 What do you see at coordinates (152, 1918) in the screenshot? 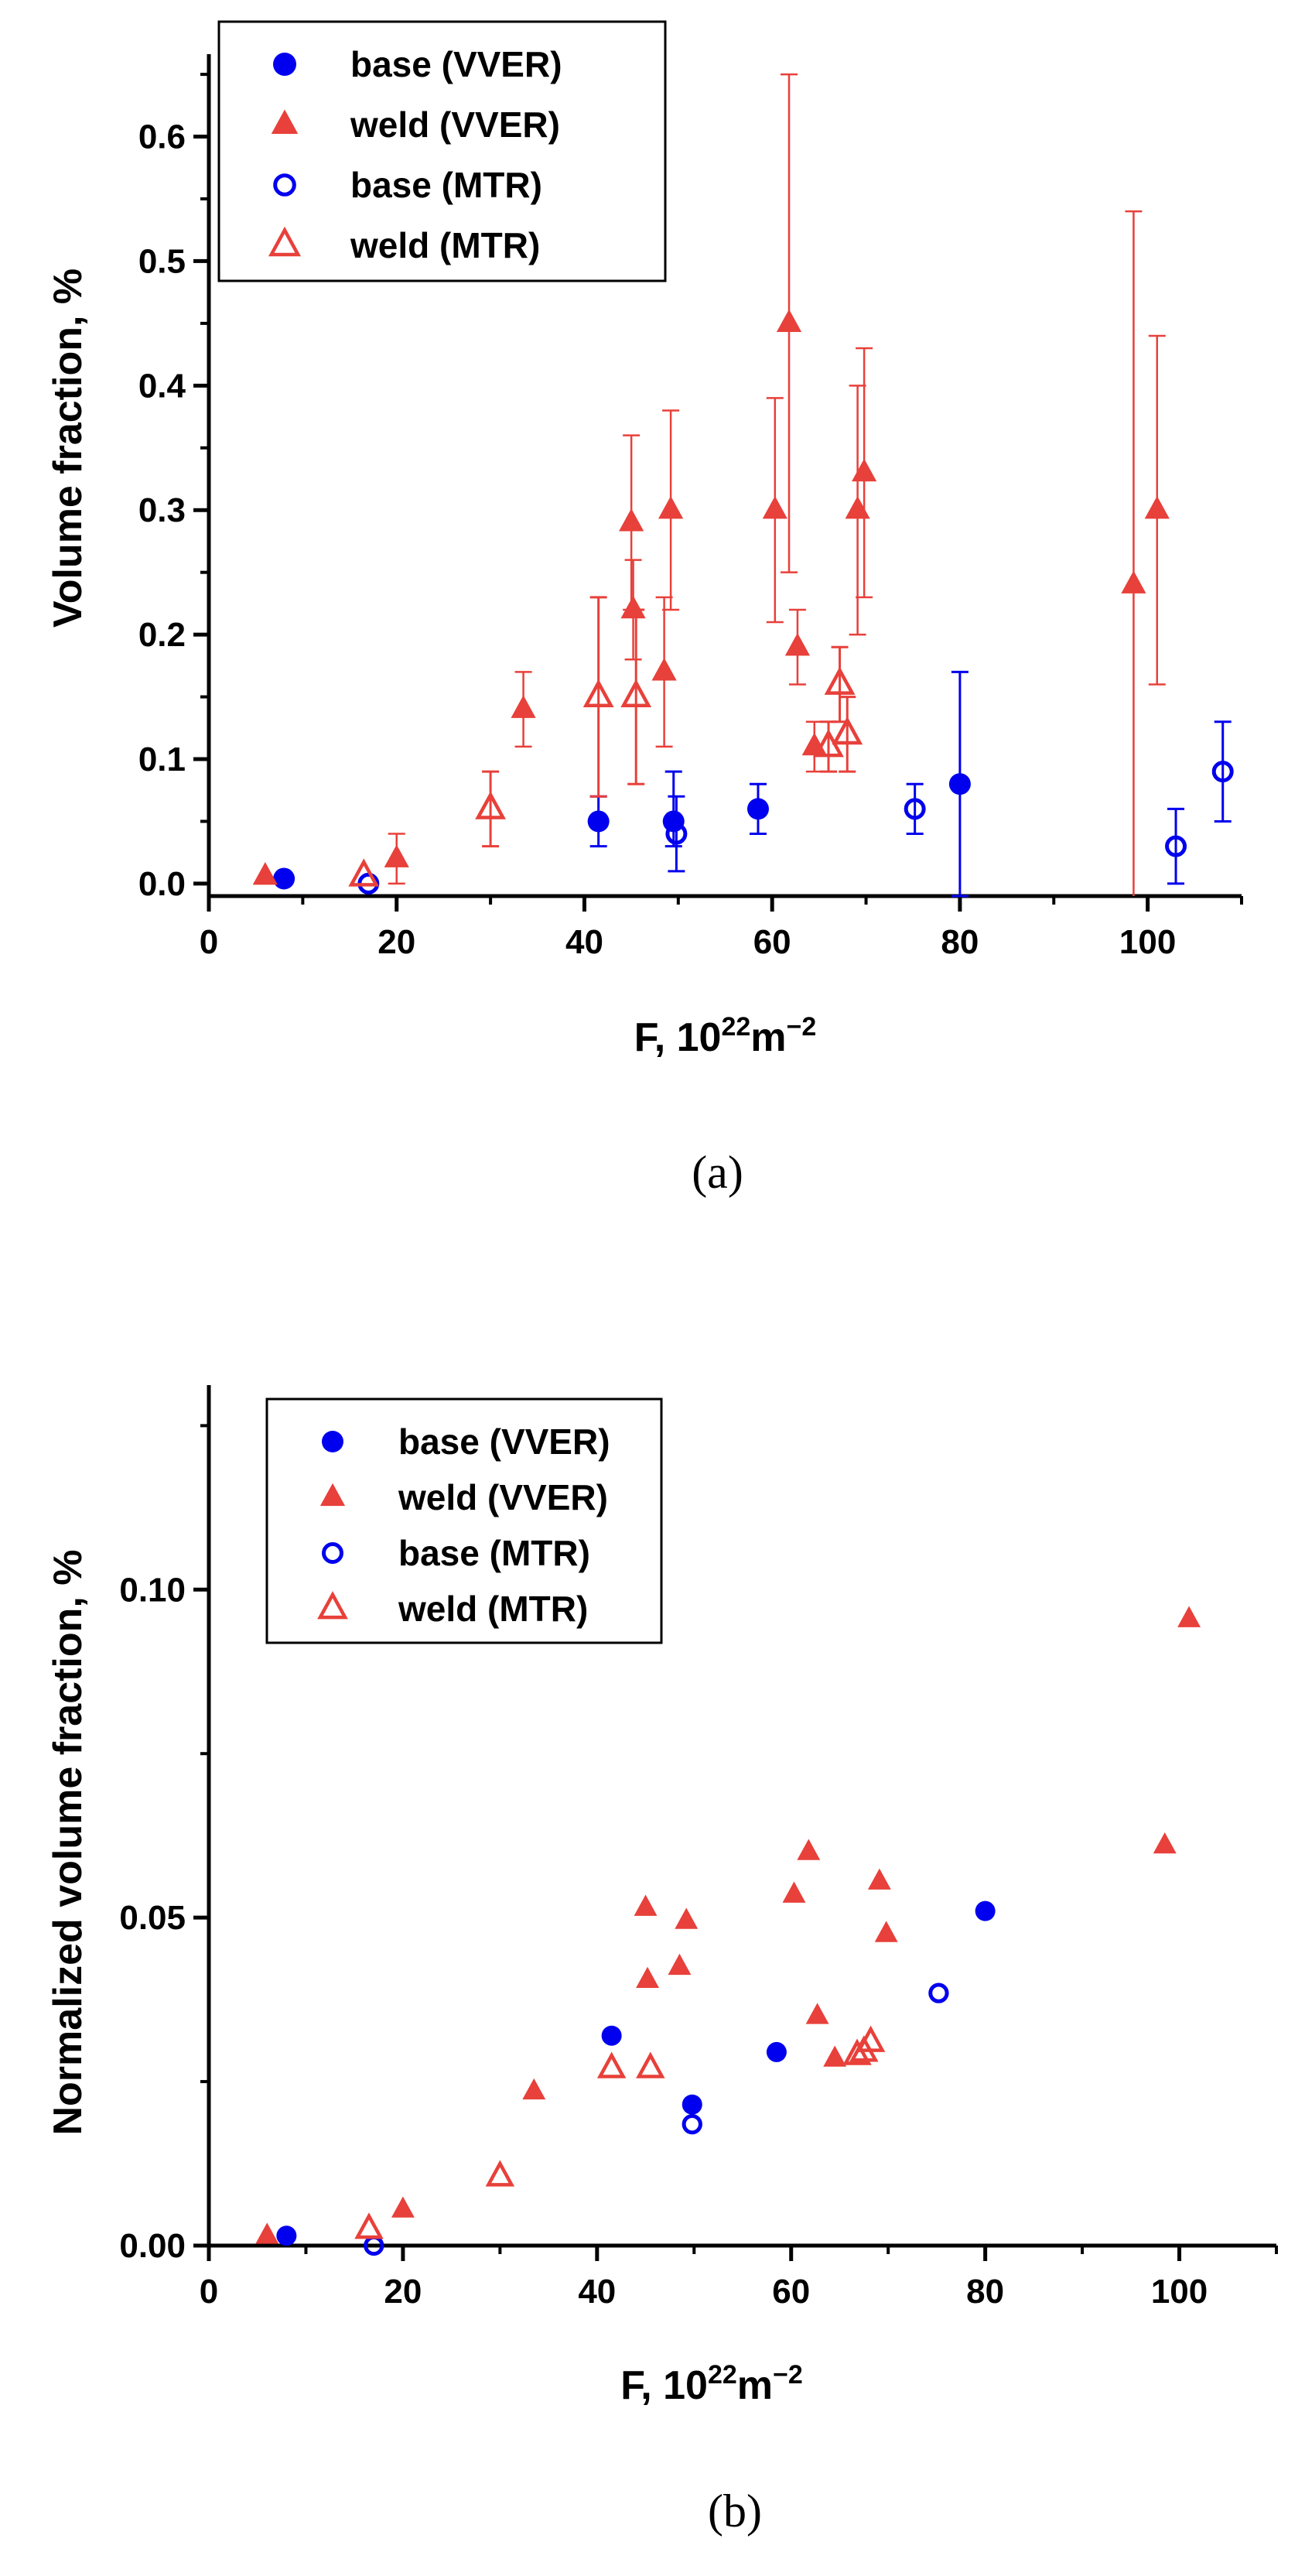
I see `y-tick-label: 0.05` at bounding box center [152, 1918].